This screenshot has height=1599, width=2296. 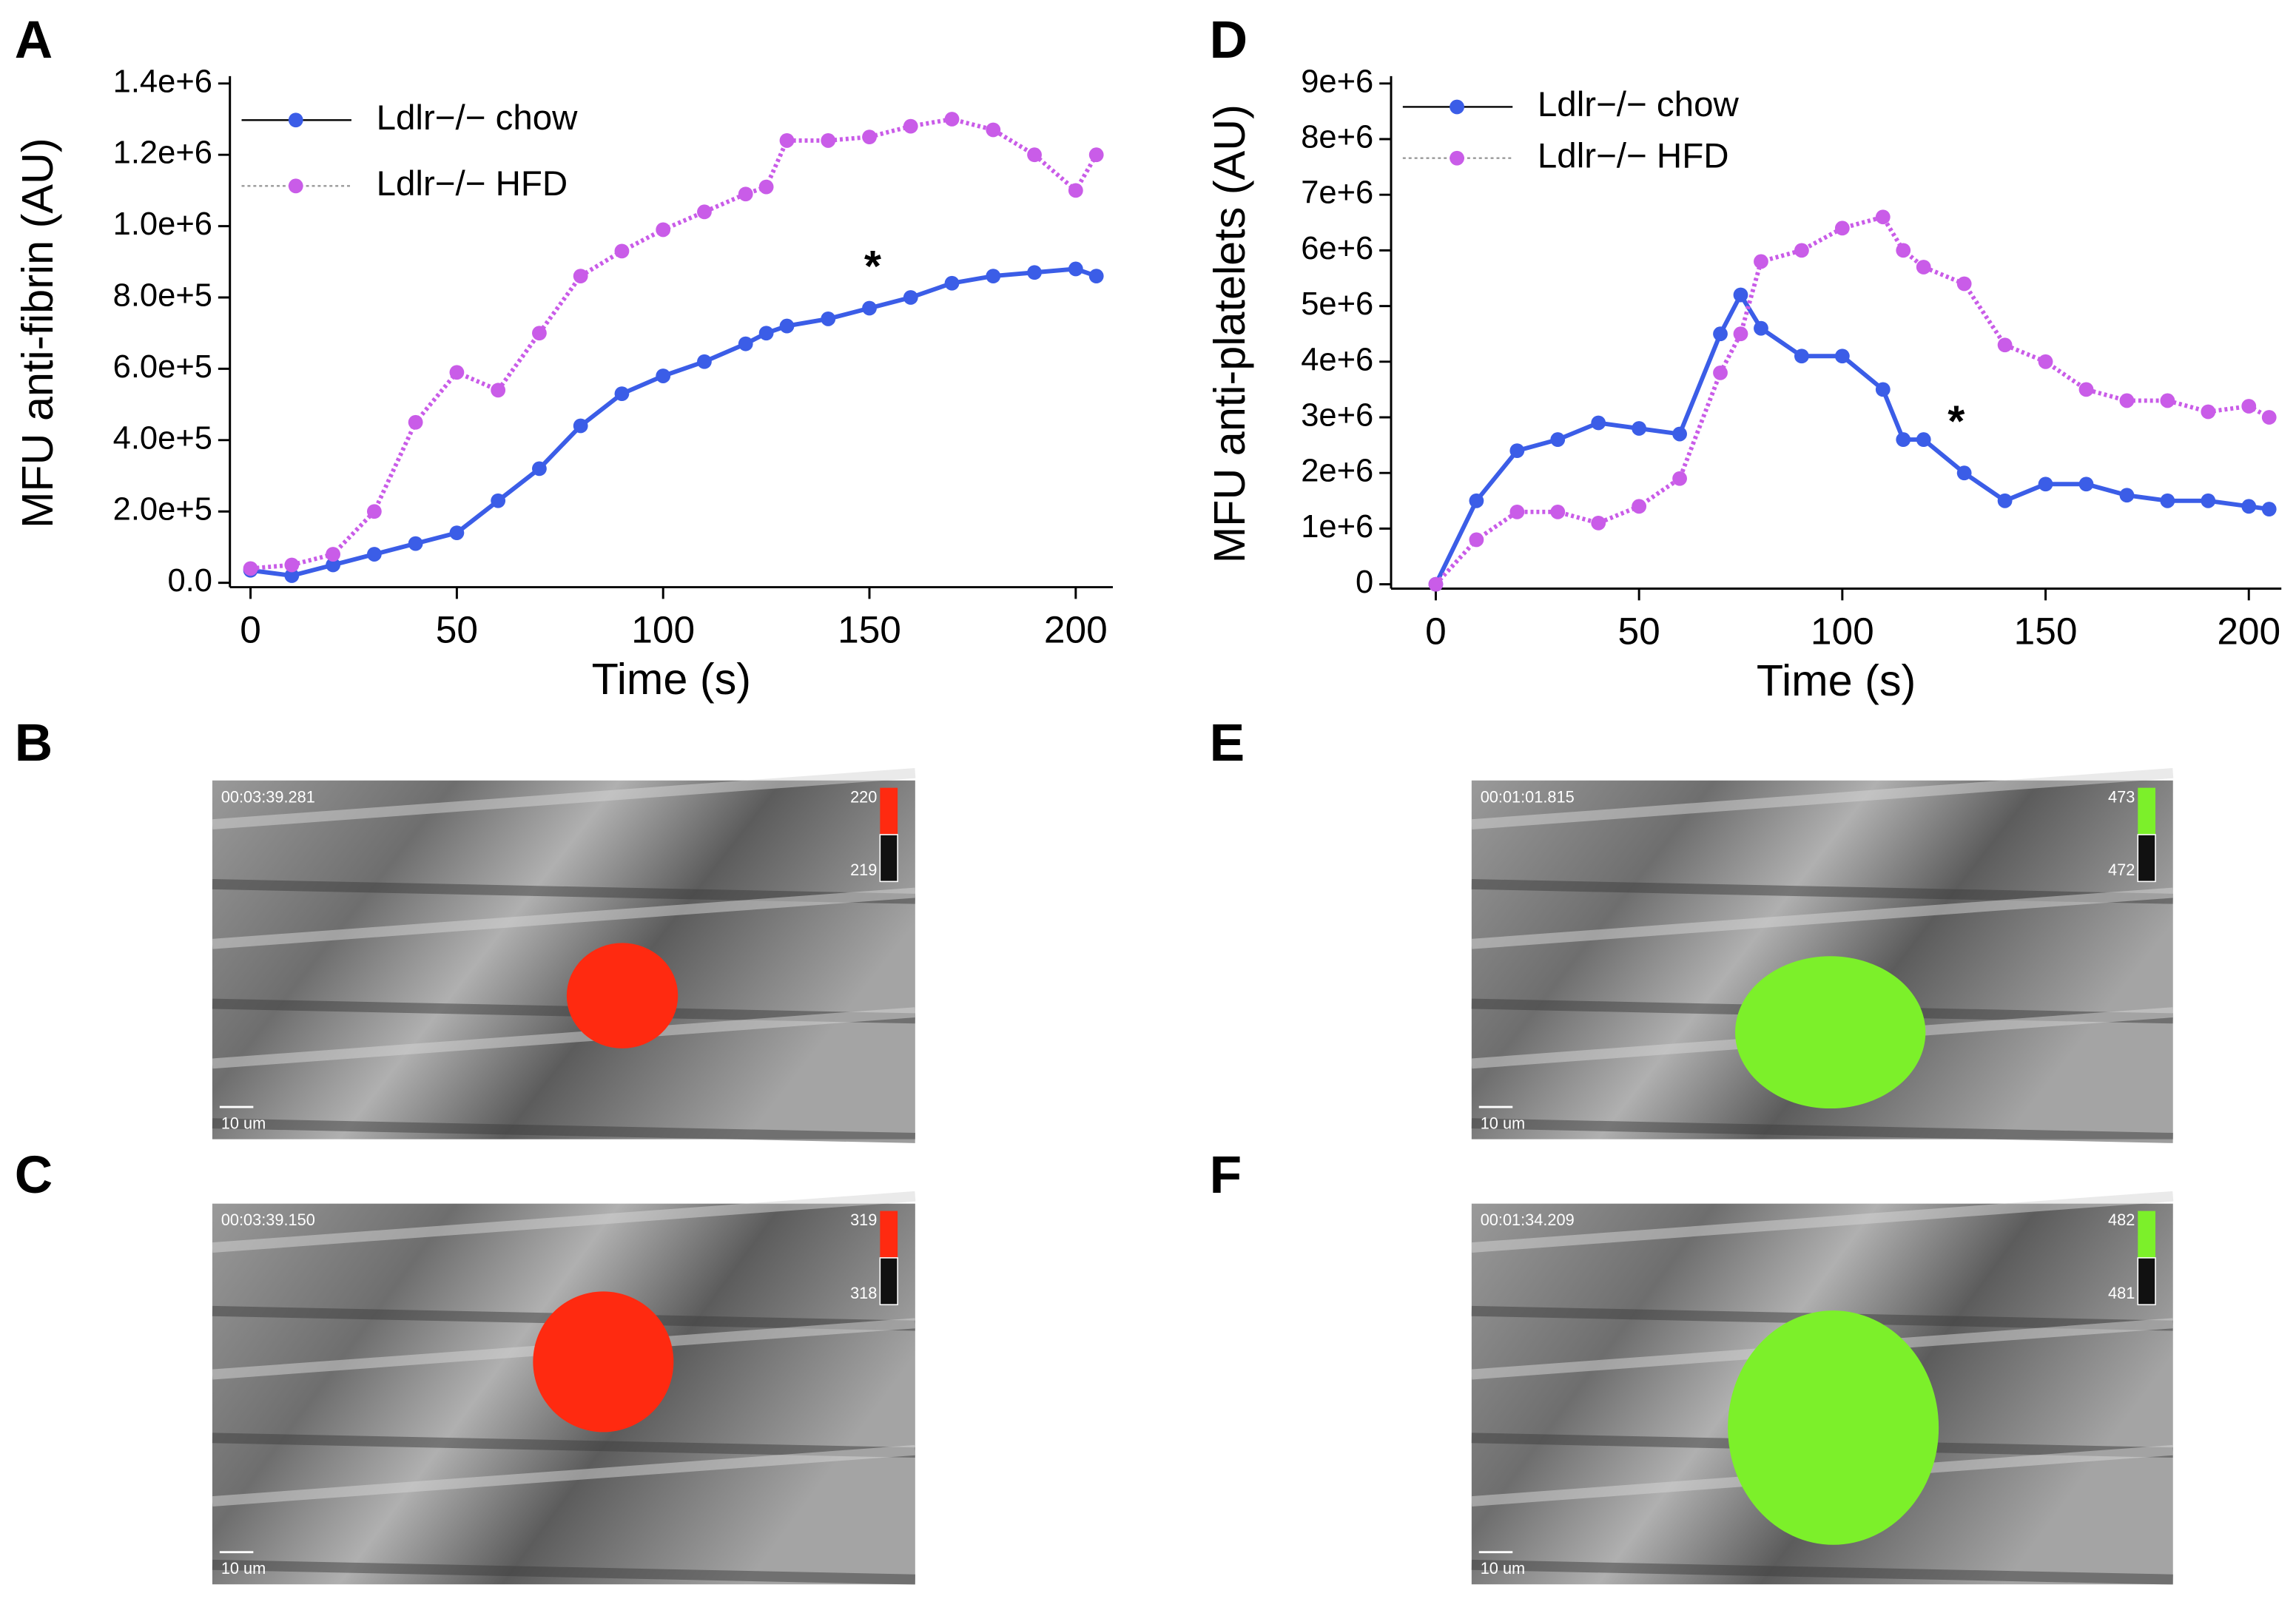 What do you see at coordinates (563, 960) in the screenshot?
I see `microscopy-image` at bounding box center [563, 960].